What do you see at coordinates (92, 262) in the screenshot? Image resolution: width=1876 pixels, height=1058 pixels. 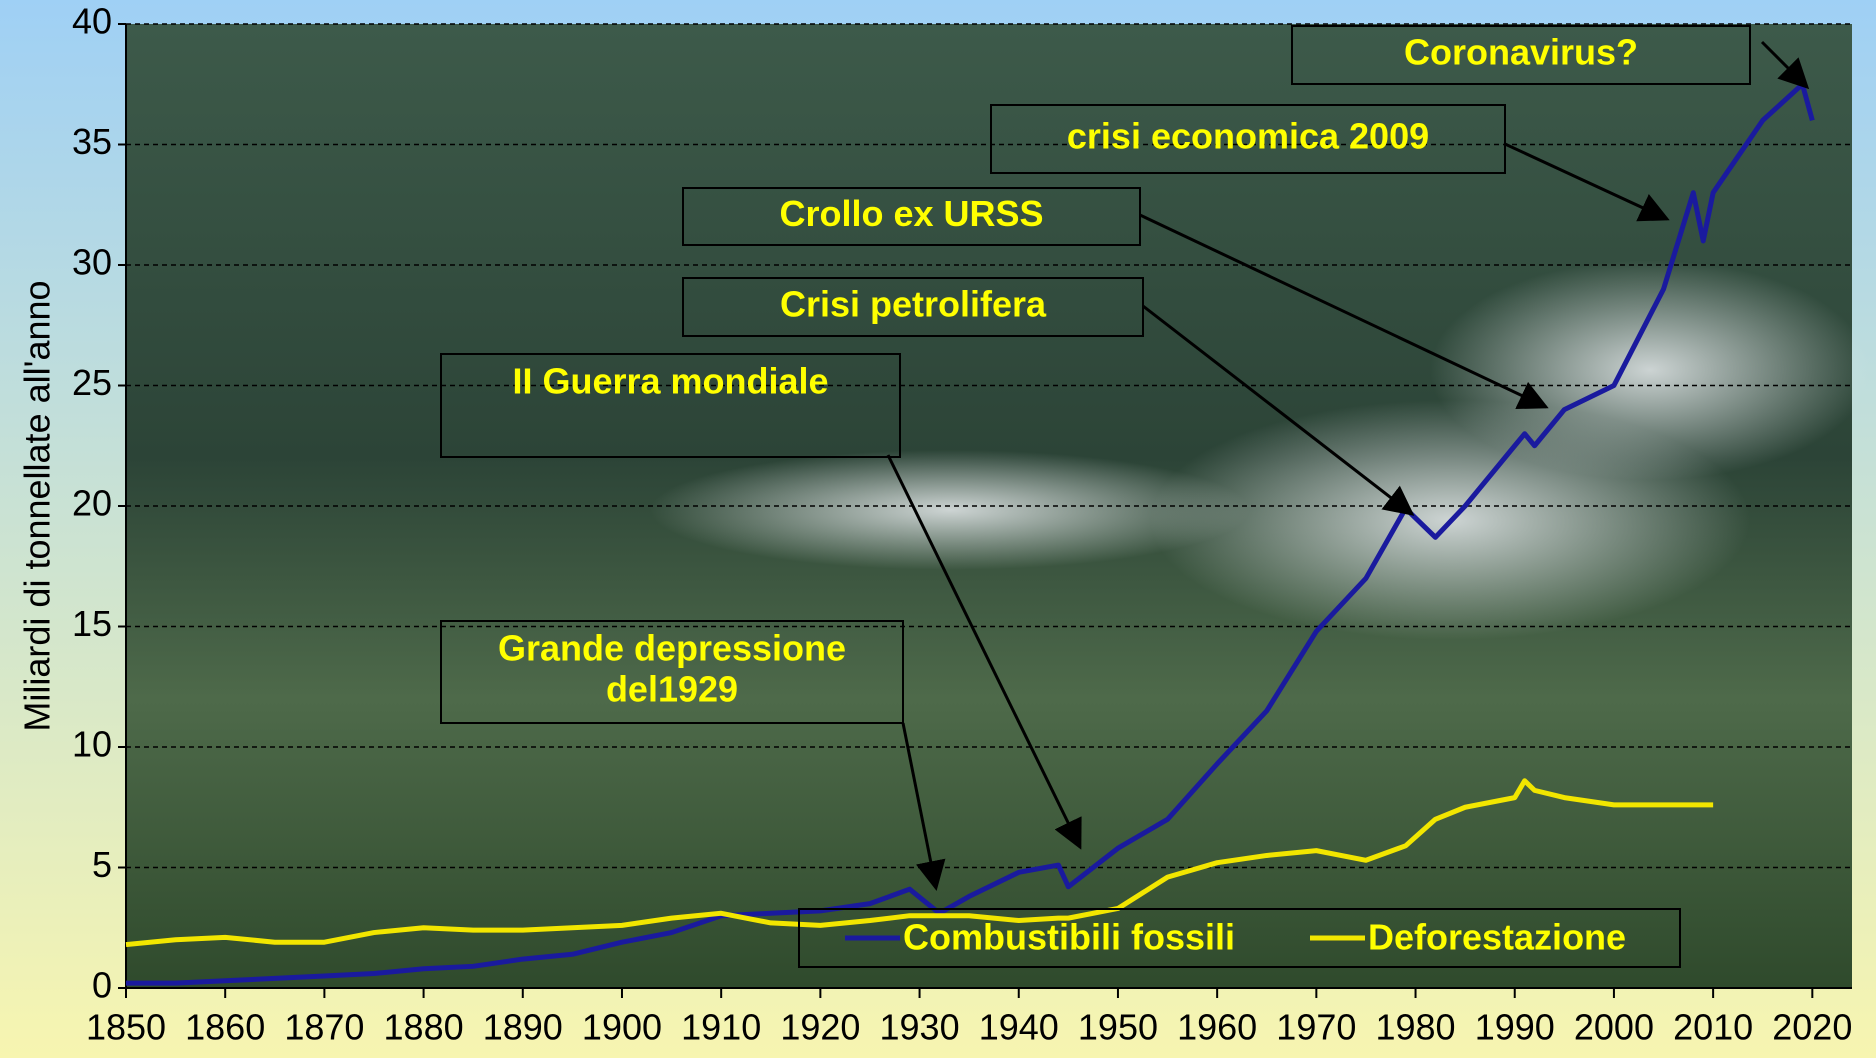 I see `y-tick-label: 30` at bounding box center [92, 262].